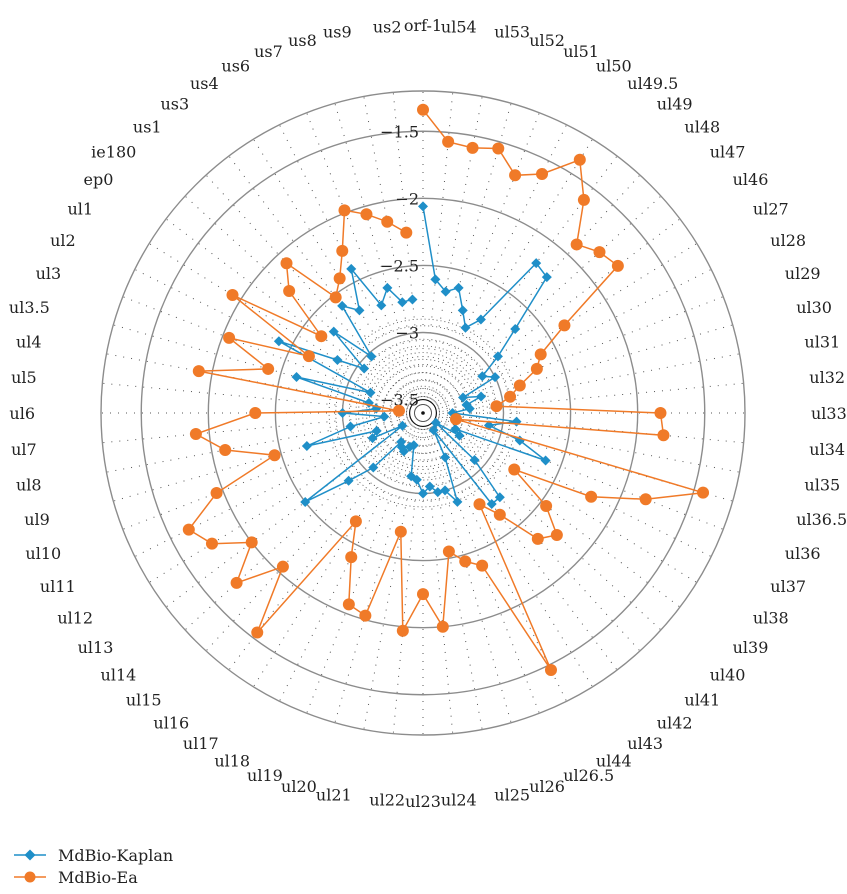  I want to click on legend: MdBio-Kaplan MdBio-Ea, so click(92, 866).